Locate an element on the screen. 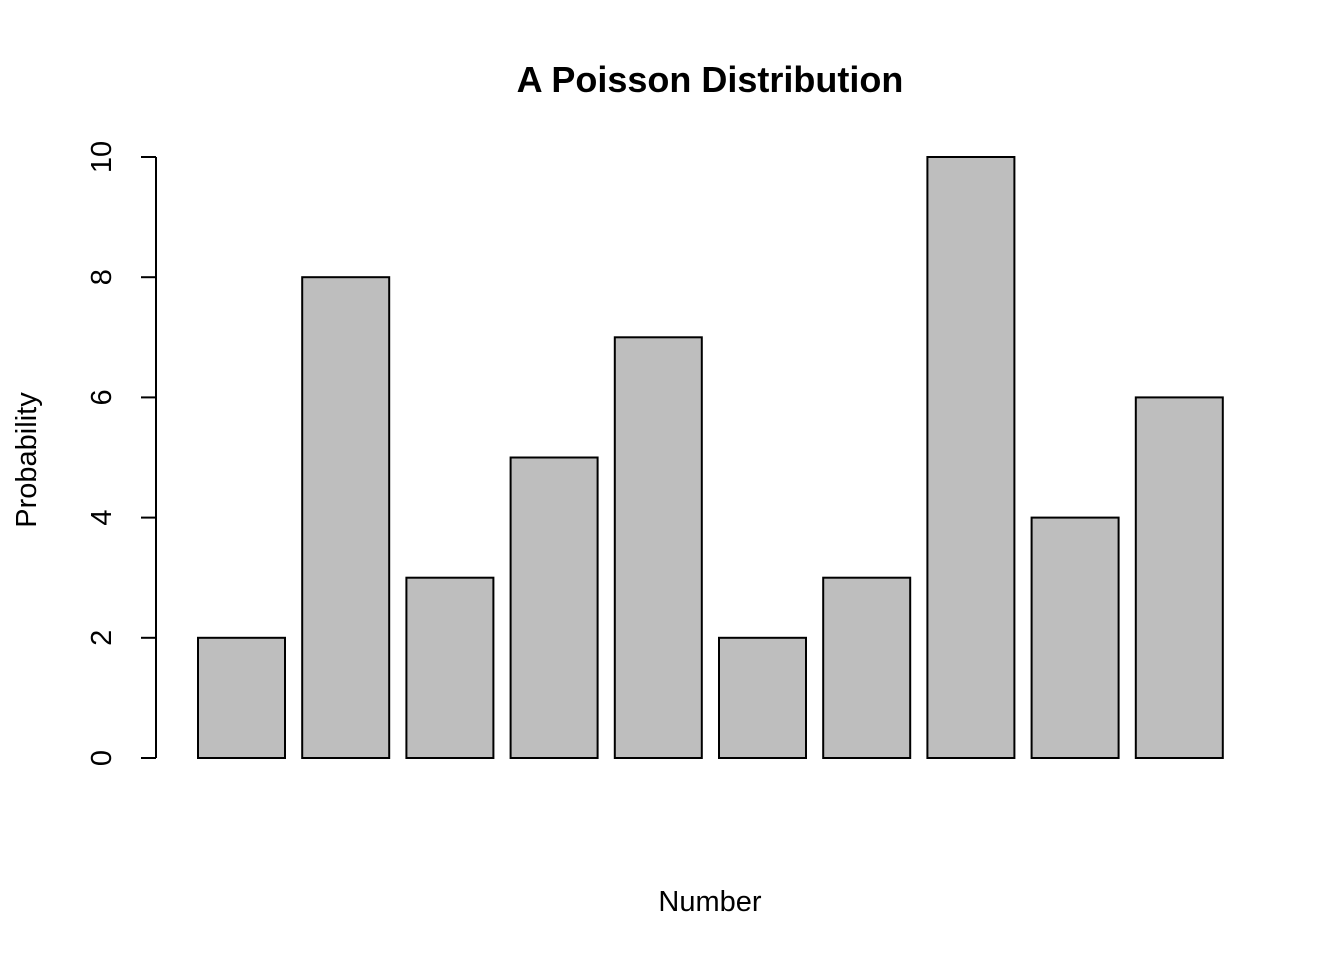  chart-title: A Poisson Distribution is located at coordinates (710, 79).